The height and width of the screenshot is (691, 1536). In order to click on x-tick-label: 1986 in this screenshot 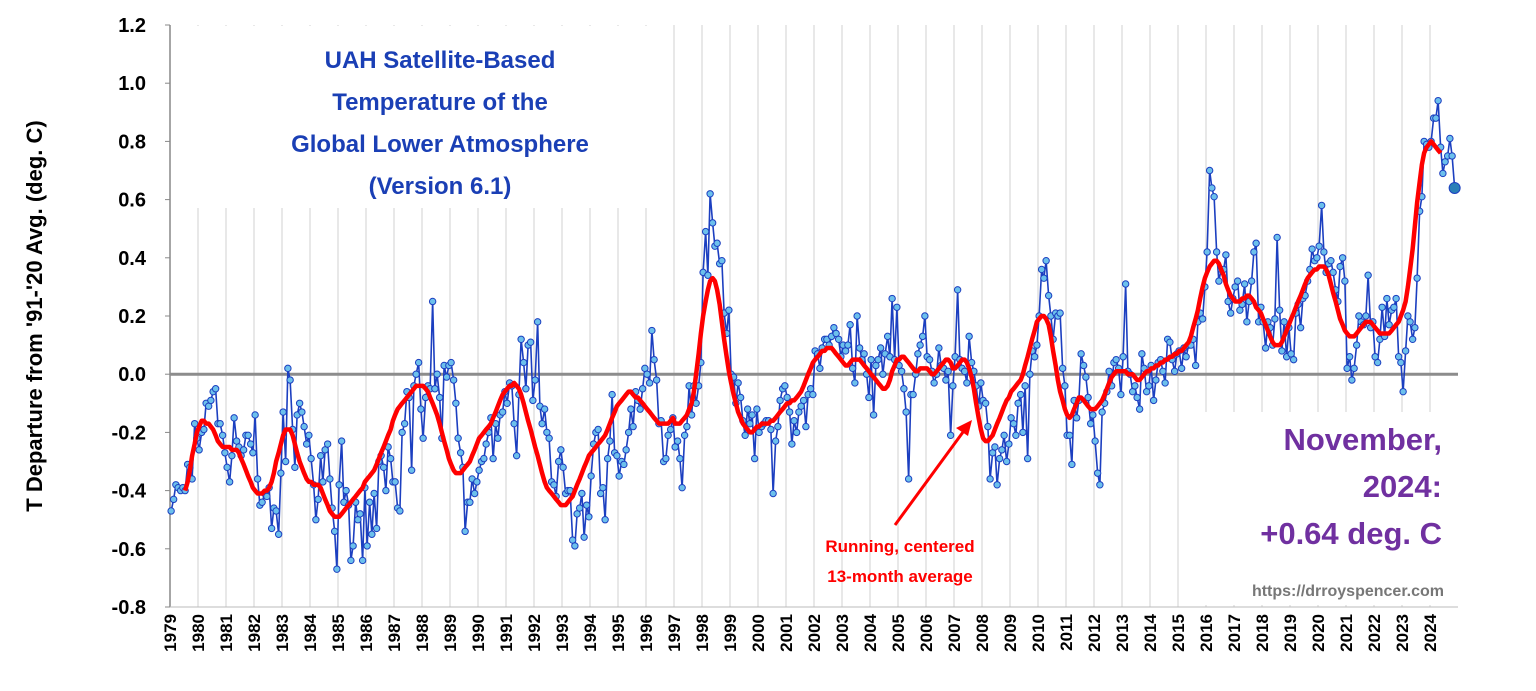, I will do `click(366, 633)`.